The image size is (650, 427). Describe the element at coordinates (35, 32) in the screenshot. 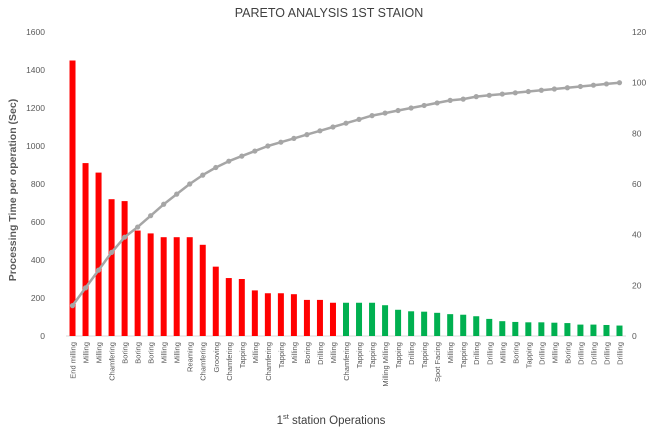

I see `left-tick-label: 1600` at that location.